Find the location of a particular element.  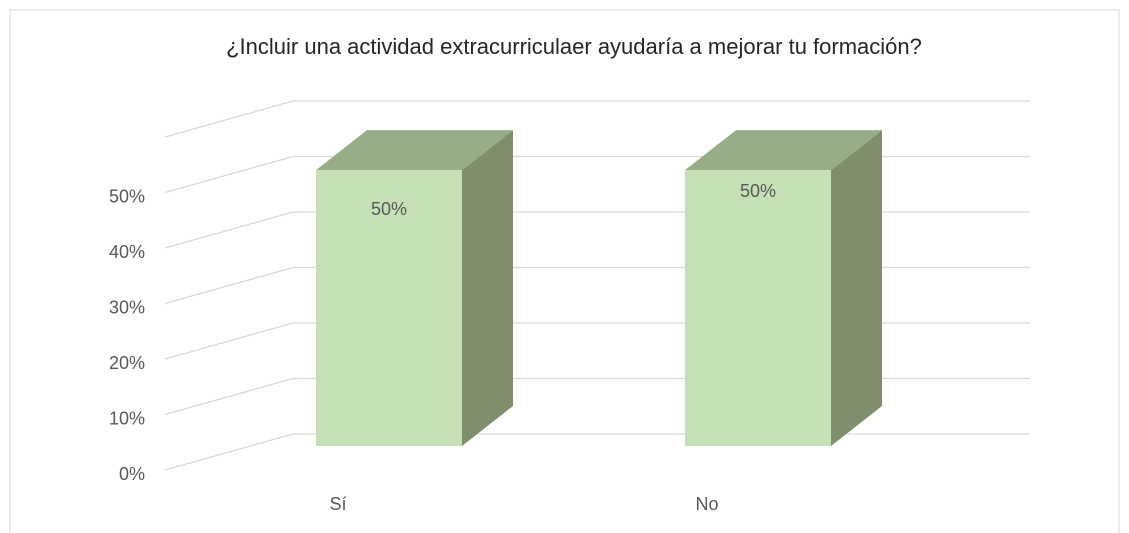

y-tick-label: 50% is located at coordinates (127, 196).